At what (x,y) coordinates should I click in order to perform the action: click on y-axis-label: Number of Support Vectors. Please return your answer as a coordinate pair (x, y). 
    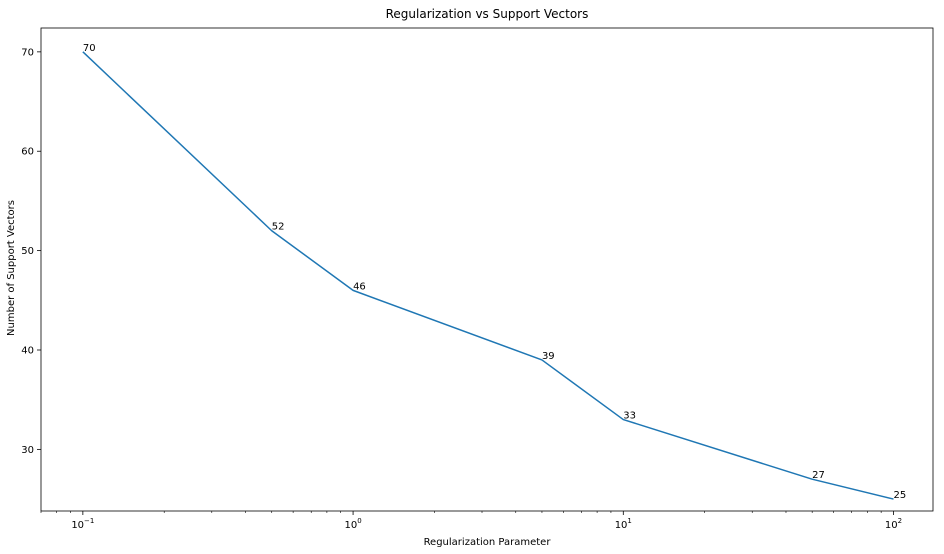
    Looking at the image, I should click on (11, 268).